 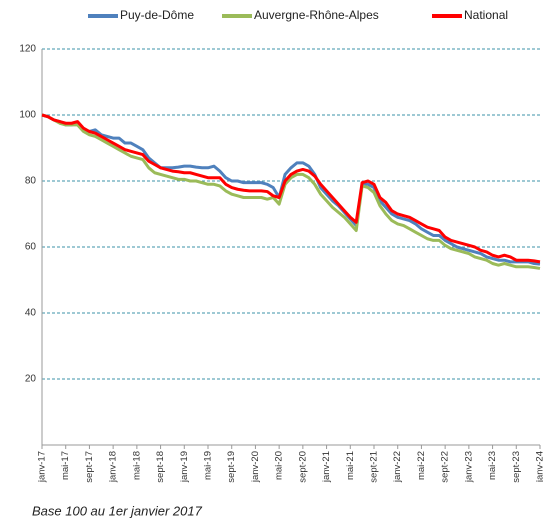 What do you see at coordinates (445, 467) in the screenshot?
I see `x-tick-label: sept-22` at bounding box center [445, 467].